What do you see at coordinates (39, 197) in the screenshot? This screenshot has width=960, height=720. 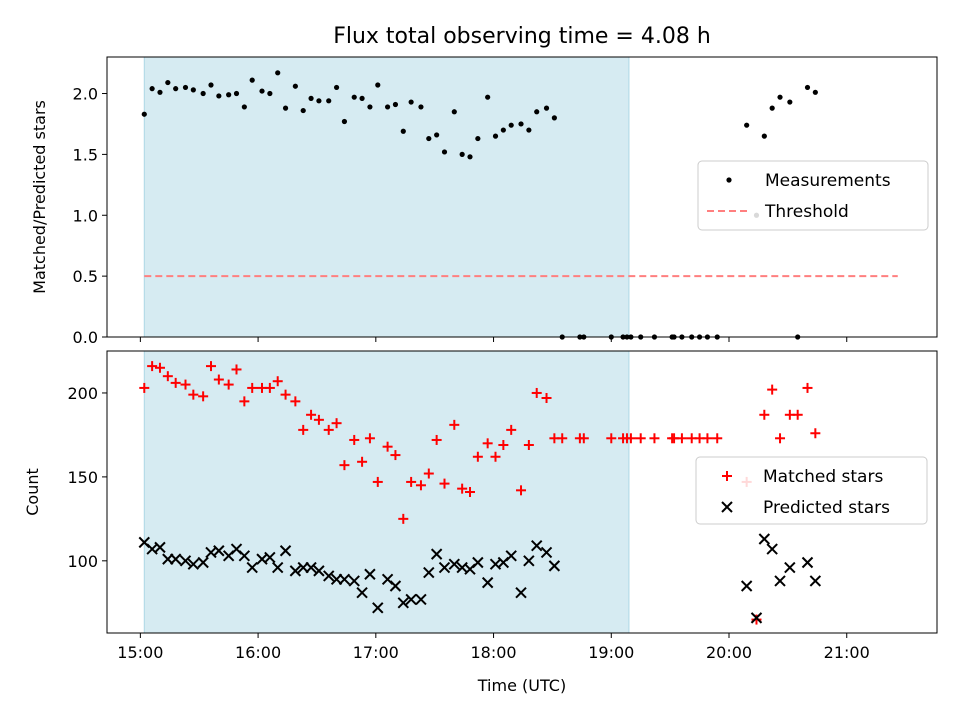 I see `y-axis-label: Matched/Predicted stars` at bounding box center [39, 197].